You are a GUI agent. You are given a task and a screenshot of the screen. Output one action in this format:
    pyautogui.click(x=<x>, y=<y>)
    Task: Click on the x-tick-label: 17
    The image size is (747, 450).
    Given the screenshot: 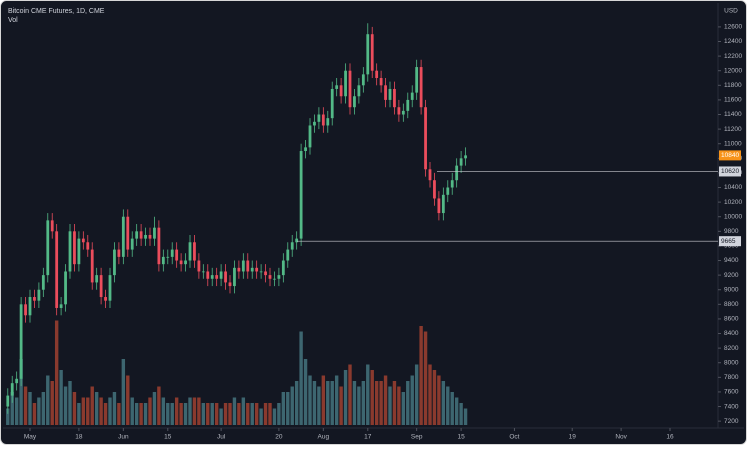 What is the action you would take?
    pyautogui.click(x=368, y=437)
    